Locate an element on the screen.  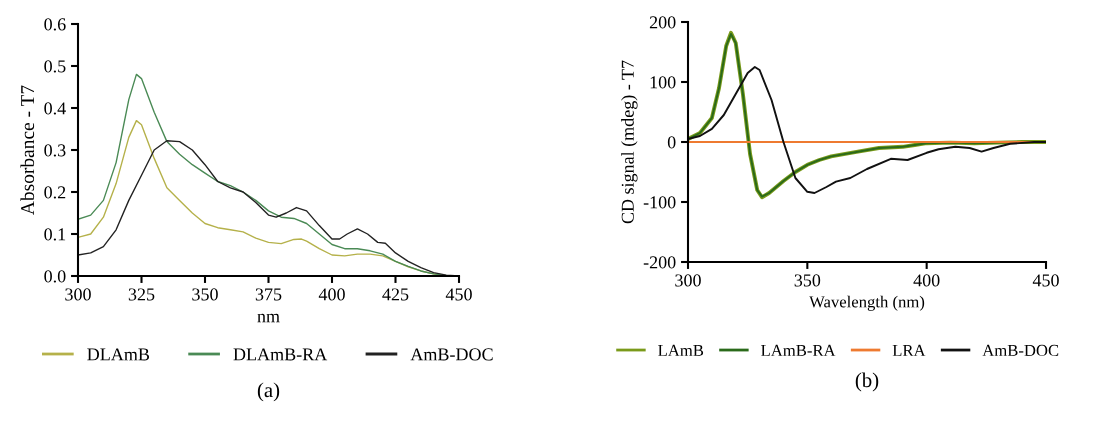
legend-label: LAmB is located at coordinates (681, 350).